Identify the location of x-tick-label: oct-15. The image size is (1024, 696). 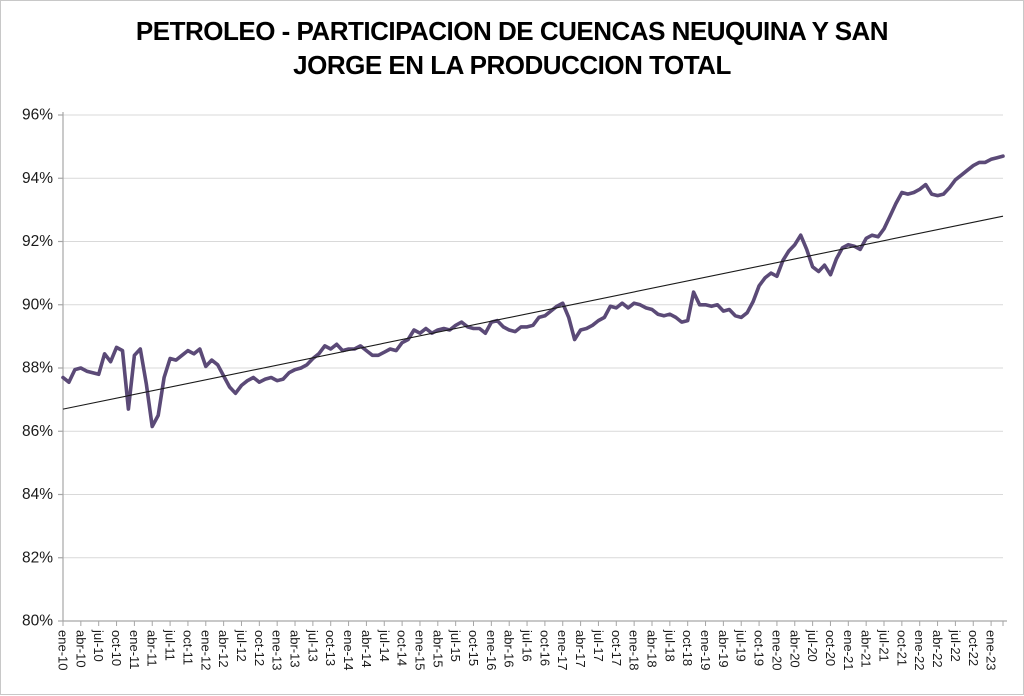
(473, 648).